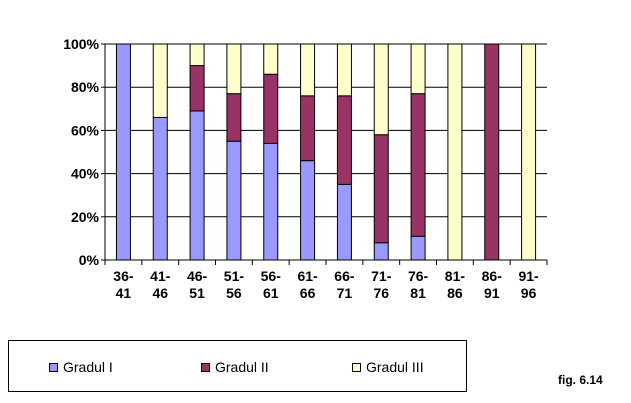  Describe the element at coordinates (528, 284) in the screenshot. I see `x-tick-label: 91-96` at that location.